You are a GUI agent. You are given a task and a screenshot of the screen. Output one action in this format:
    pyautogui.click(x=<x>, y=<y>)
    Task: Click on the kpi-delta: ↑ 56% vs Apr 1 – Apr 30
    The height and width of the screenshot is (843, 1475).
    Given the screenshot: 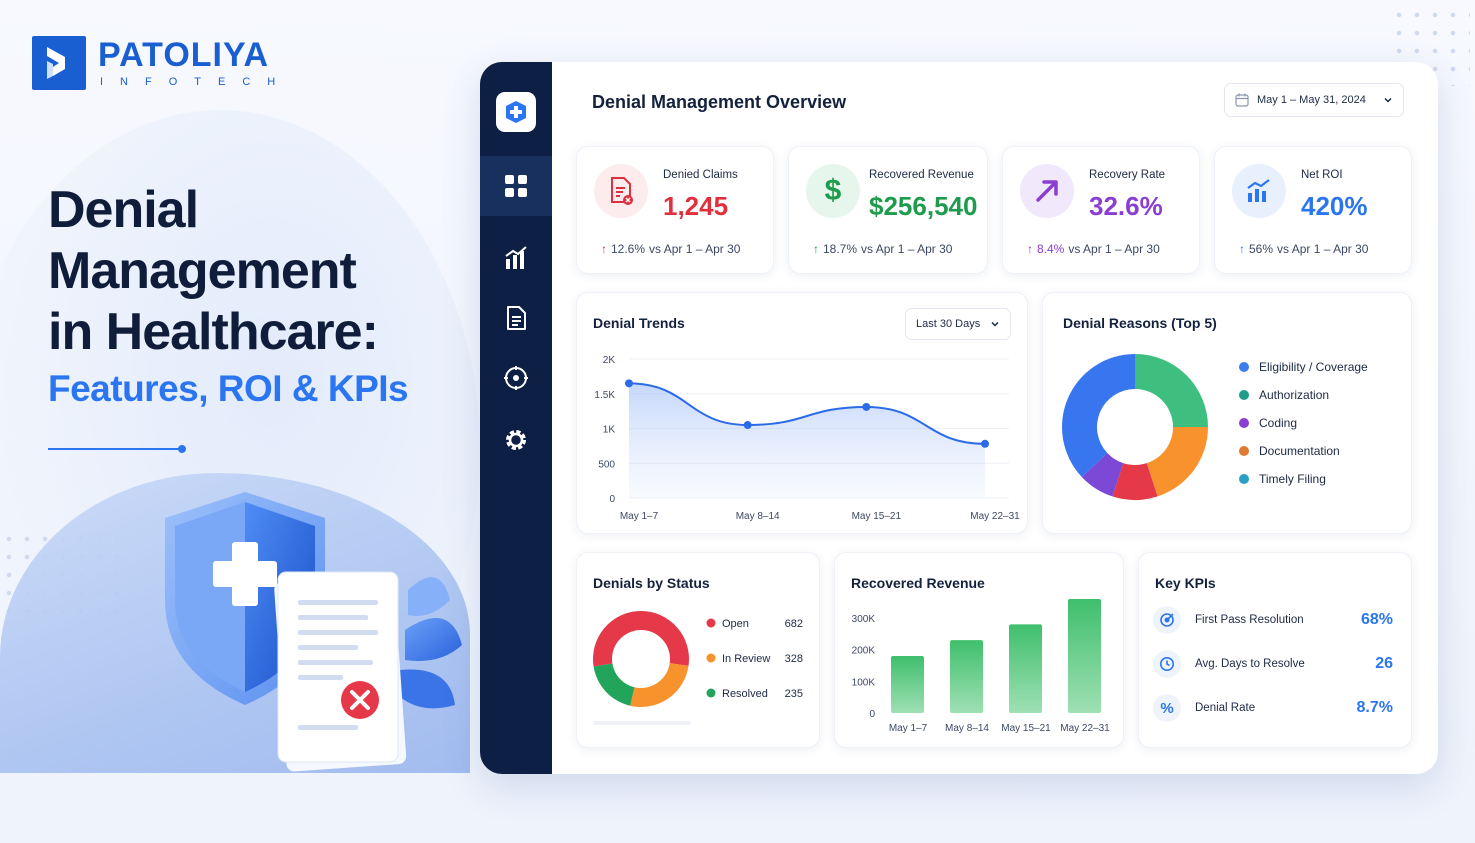 What is the action you would take?
    pyautogui.click(x=1303, y=249)
    